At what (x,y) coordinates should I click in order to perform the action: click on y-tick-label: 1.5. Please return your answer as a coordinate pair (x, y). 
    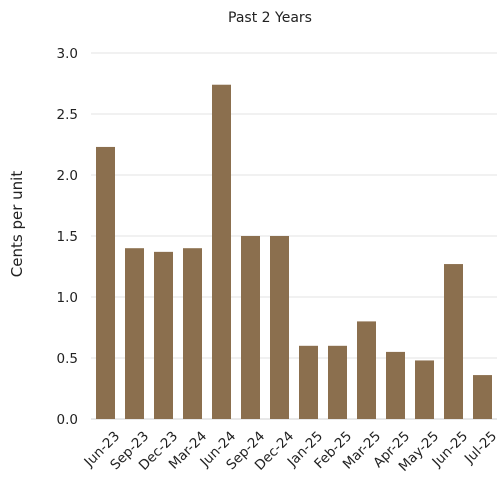
    Looking at the image, I should click on (67, 237).